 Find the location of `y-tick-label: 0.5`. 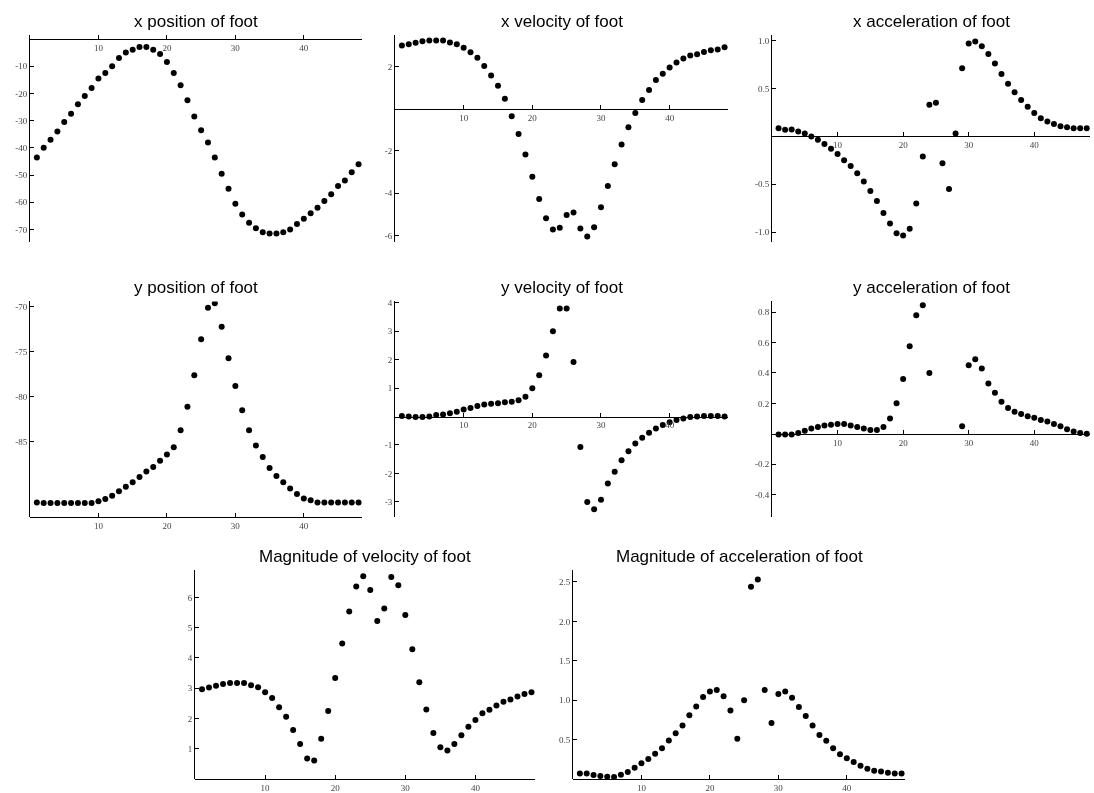

y-tick-label: 0.5 is located at coordinates (763, 88).